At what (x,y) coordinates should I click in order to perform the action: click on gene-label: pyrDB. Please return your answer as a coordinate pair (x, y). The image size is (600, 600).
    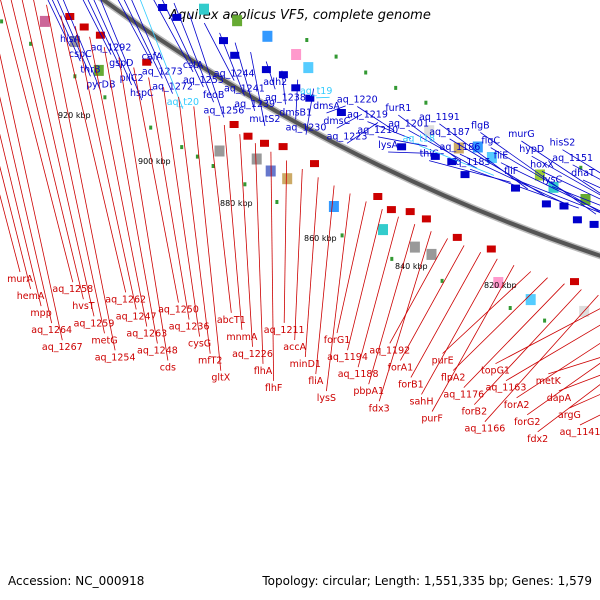
    Looking at the image, I should click on (100, 85).